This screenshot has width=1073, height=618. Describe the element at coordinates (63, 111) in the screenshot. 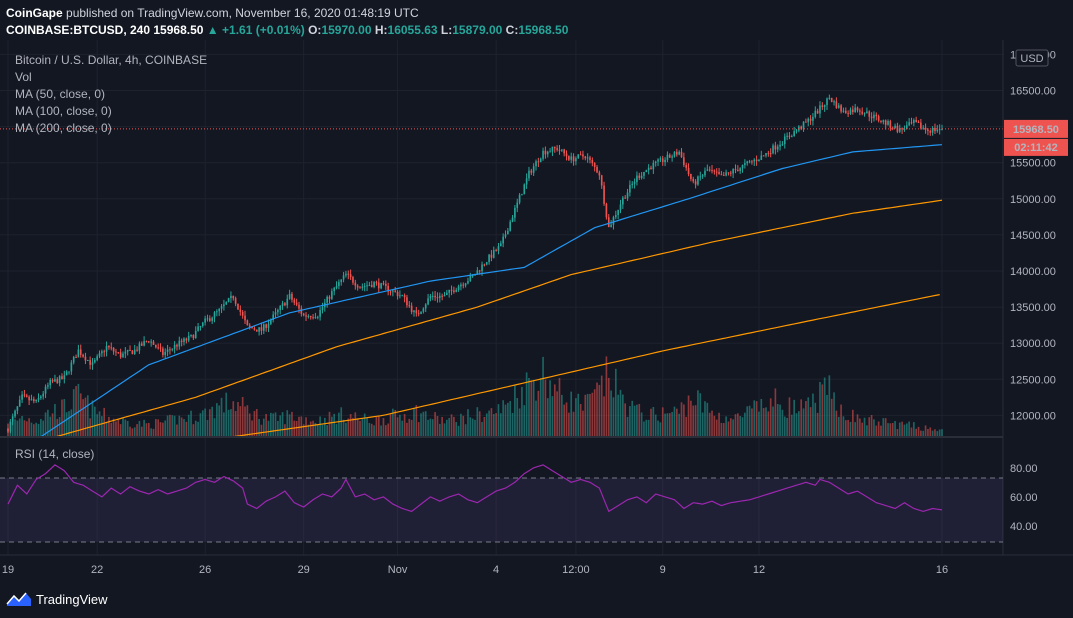

I see `legend-ma100: MA (100, close, 0)` at that location.